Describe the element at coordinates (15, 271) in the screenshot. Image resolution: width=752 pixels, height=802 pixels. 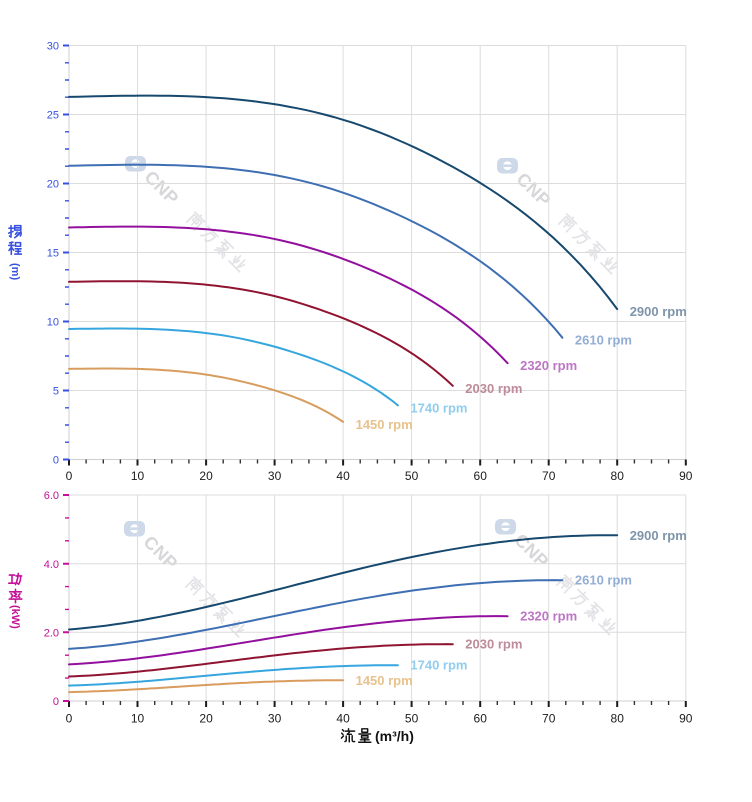
I see `svg-text: (m)` at that location.